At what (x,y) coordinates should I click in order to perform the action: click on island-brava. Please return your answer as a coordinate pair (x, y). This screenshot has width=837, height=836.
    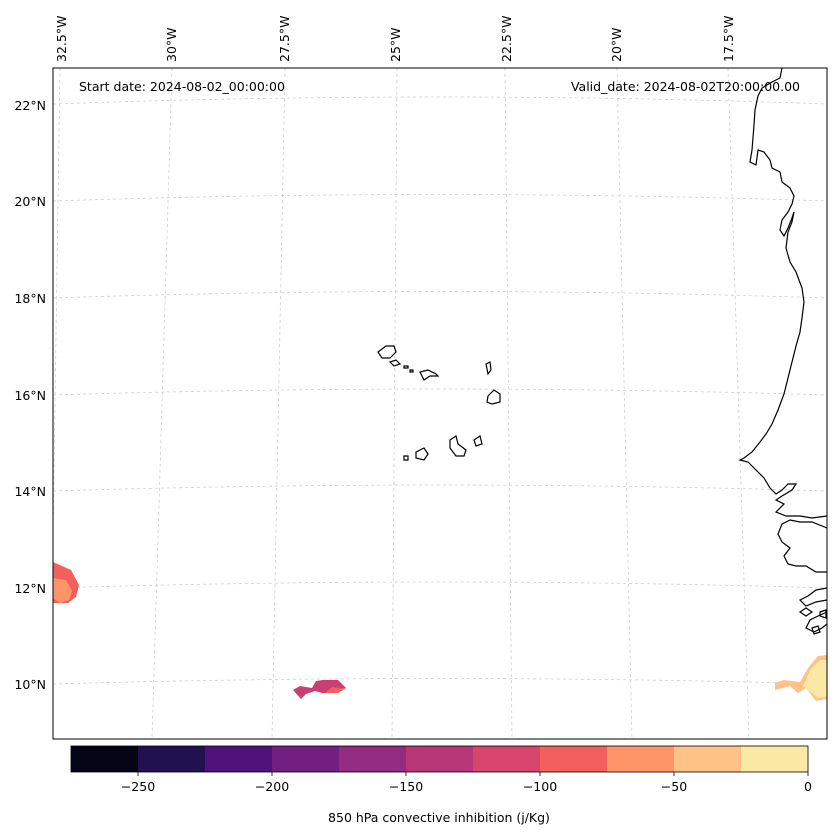
    Looking at the image, I should click on (406, 458).